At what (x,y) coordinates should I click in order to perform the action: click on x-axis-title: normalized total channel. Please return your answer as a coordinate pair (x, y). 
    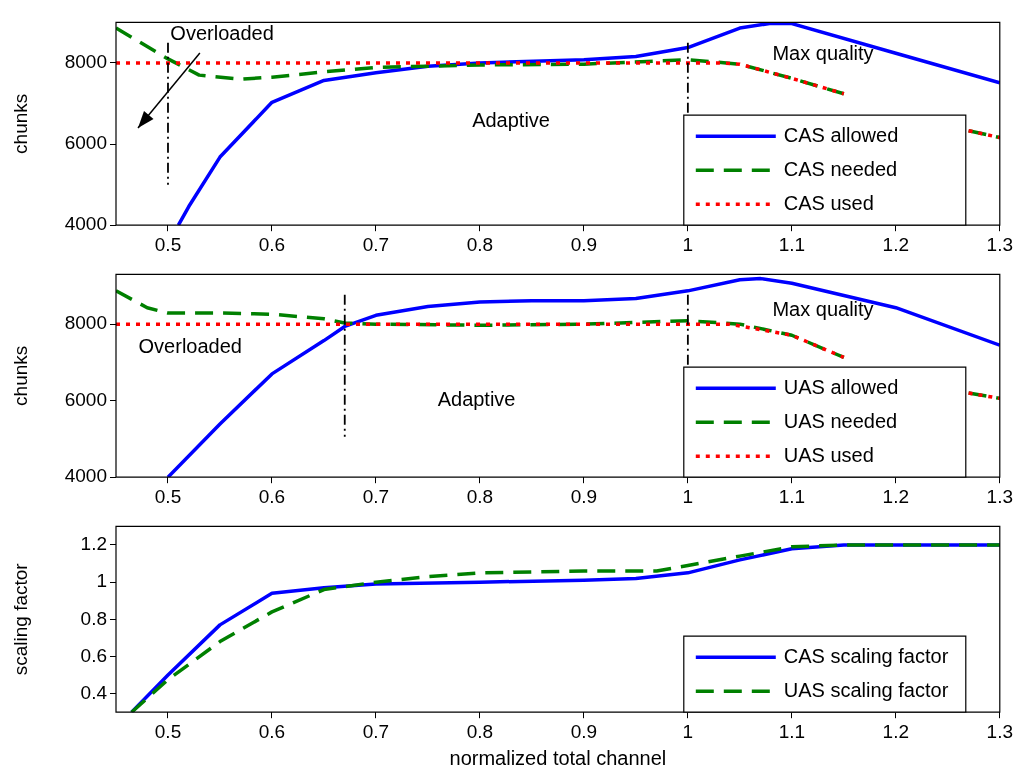
    Looking at the image, I should click on (558, 757).